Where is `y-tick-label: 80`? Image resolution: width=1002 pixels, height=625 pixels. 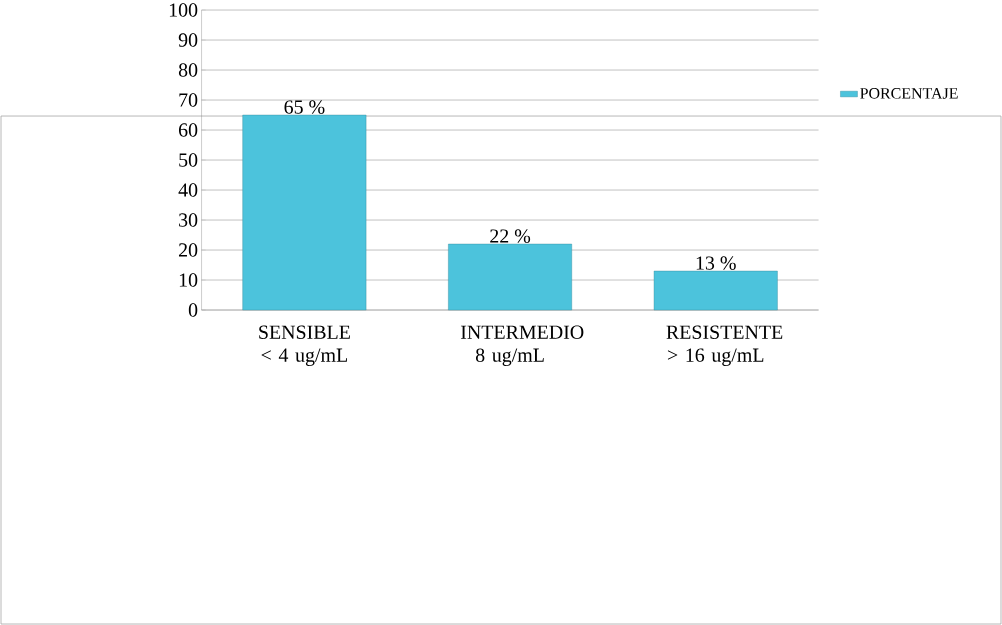 y-tick-label: 80 is located at coordinates (188, 70).